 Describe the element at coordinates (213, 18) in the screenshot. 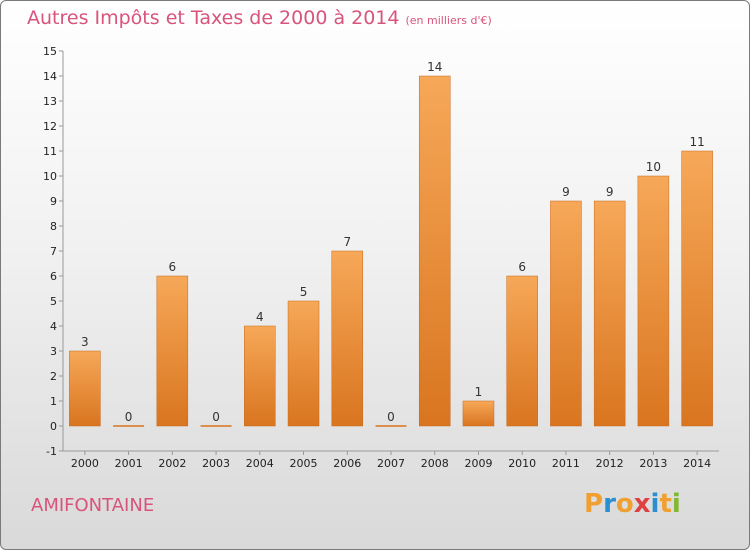

I see `chart-title-text: Autres Impôts et Taxes de 2000 à 2014` at that location.